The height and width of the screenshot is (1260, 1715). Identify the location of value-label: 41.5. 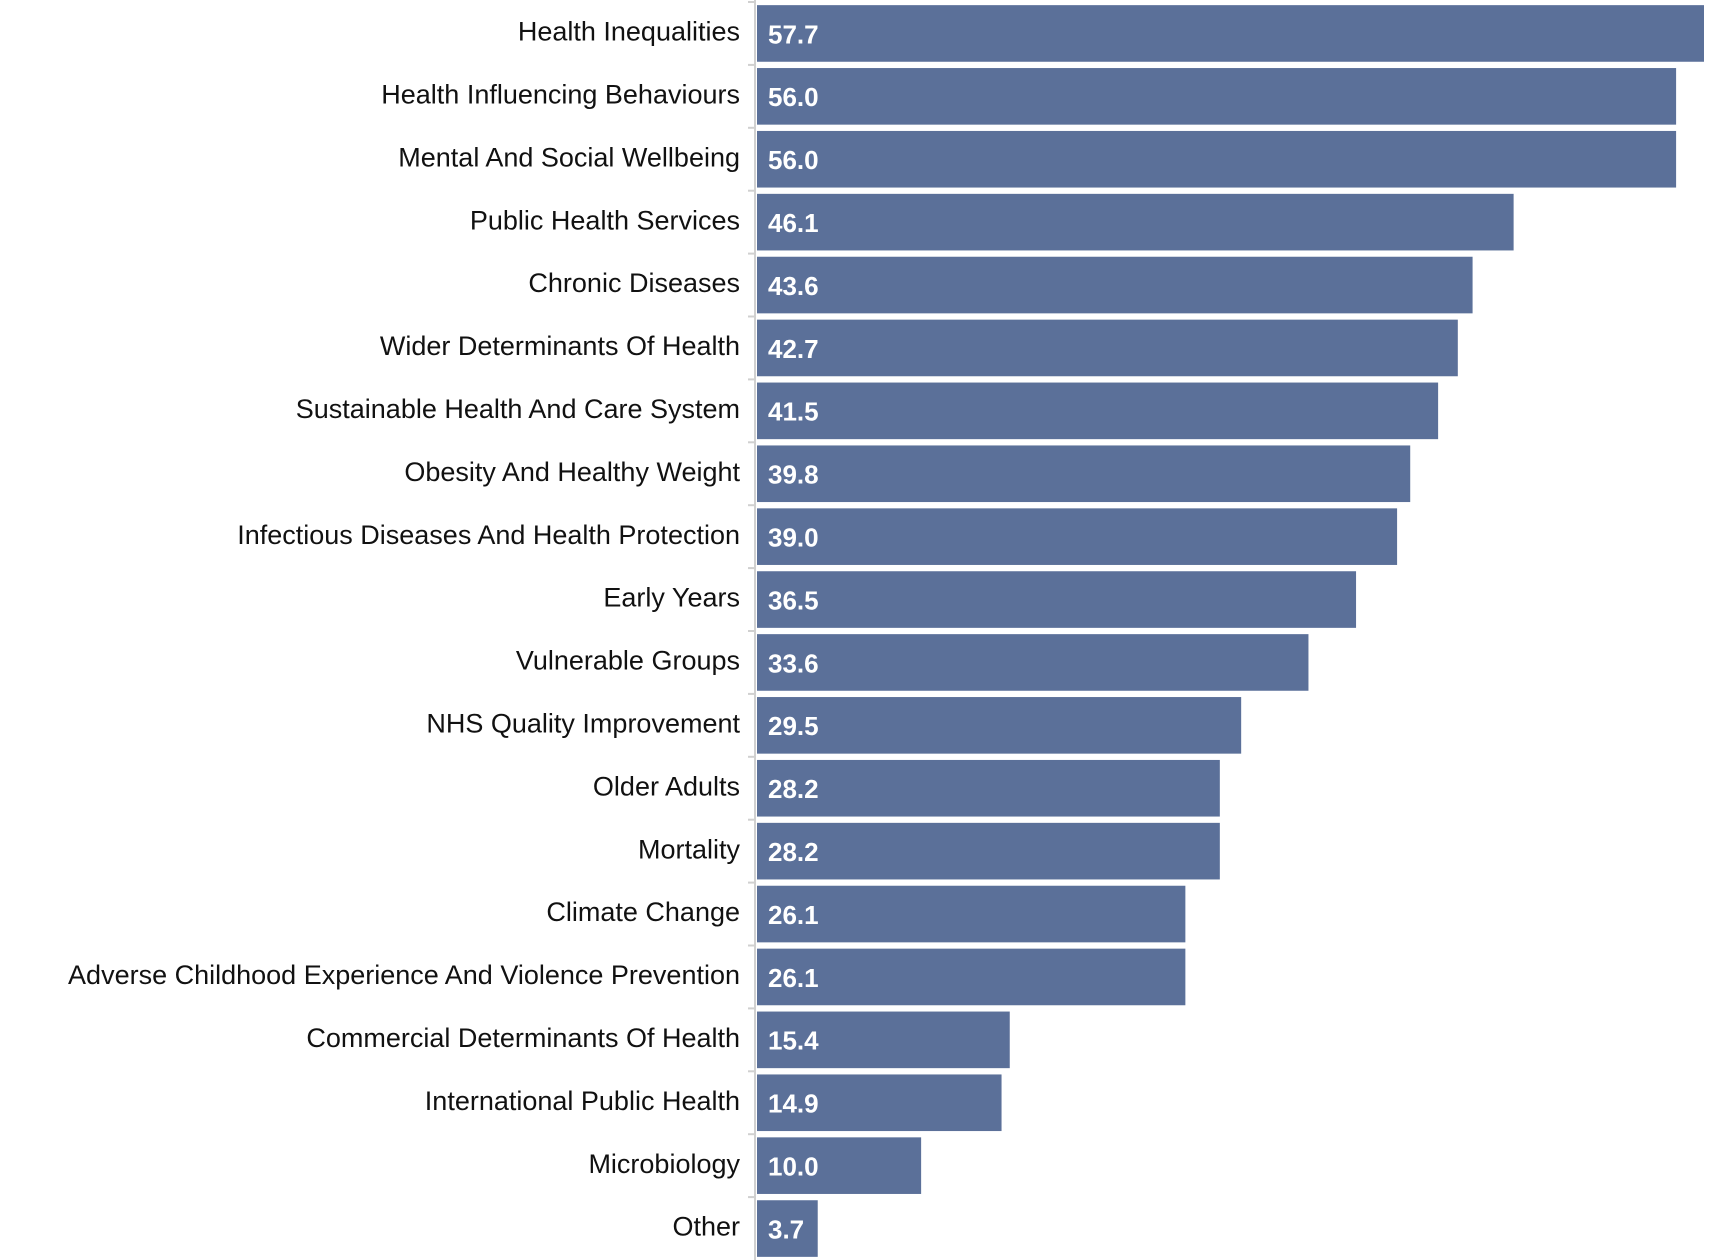
(793, 412).